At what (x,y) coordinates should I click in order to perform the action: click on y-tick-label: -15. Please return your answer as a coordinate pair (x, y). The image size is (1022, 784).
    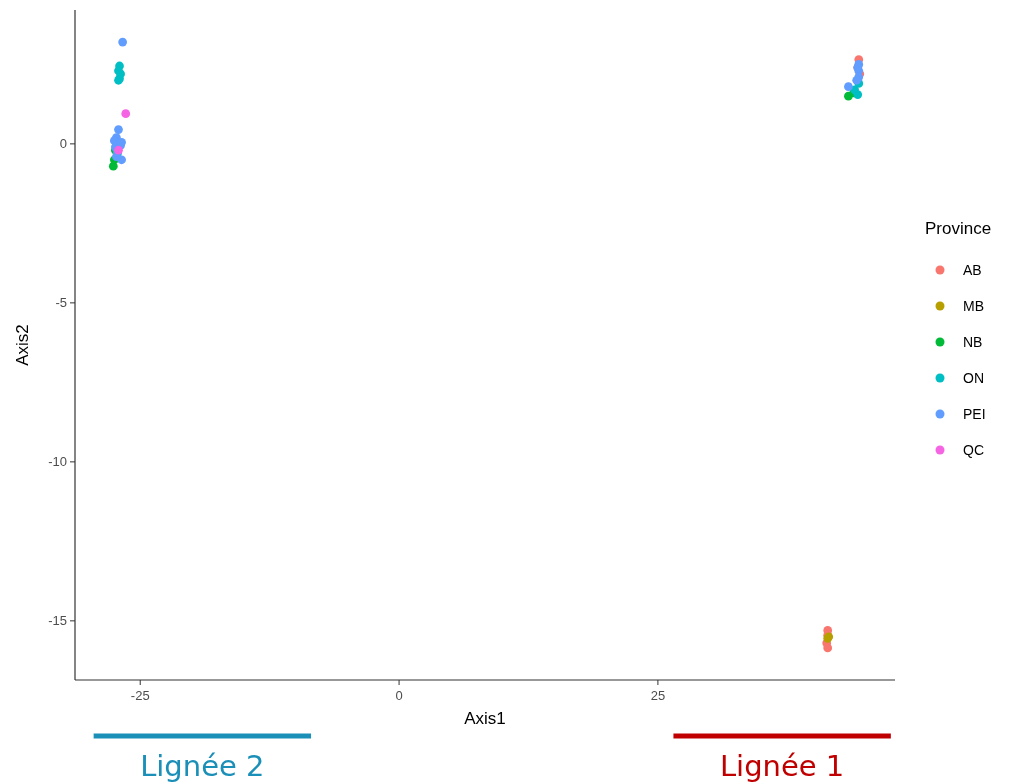
    Looking at the image, I should click on (57, 621).